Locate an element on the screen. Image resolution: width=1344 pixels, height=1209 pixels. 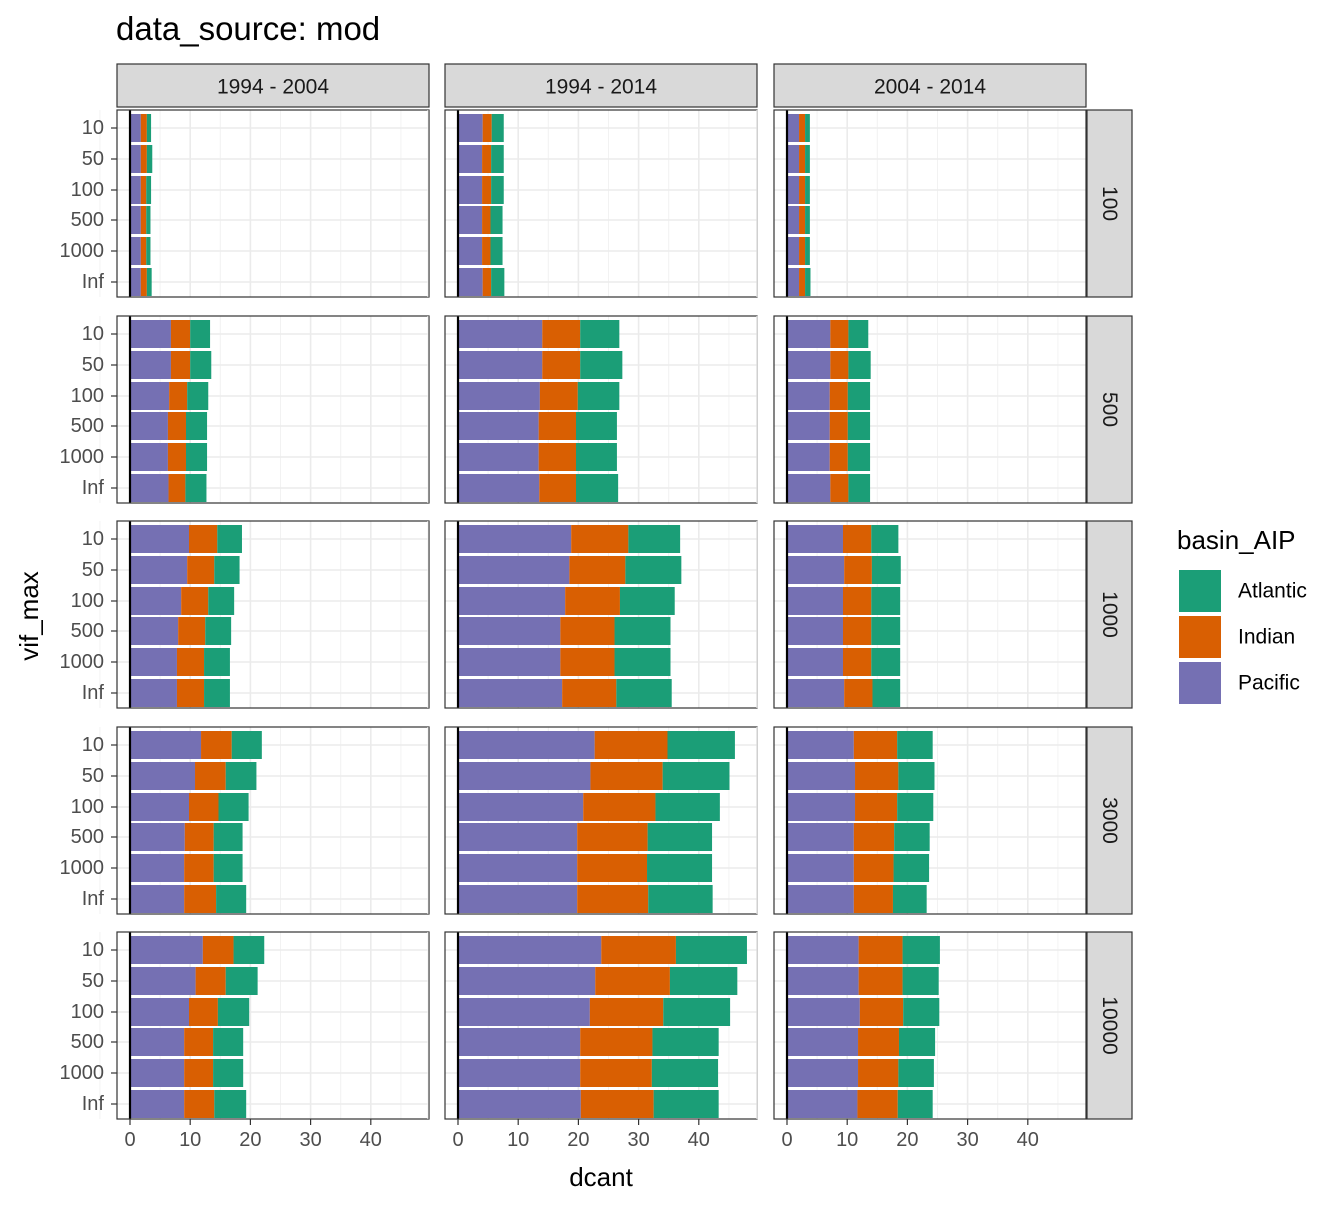
legend-title: basin_AIP is located at coordinates (1236, 540).